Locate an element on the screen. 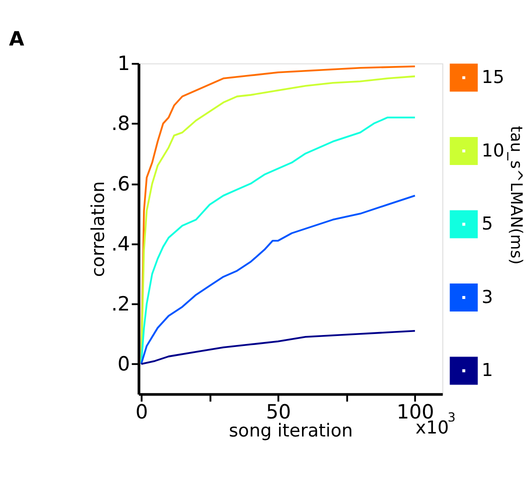 Image resolution: width=529 pixels, height=493 pixels. chart-title: A is located at coordinates (16, 39).